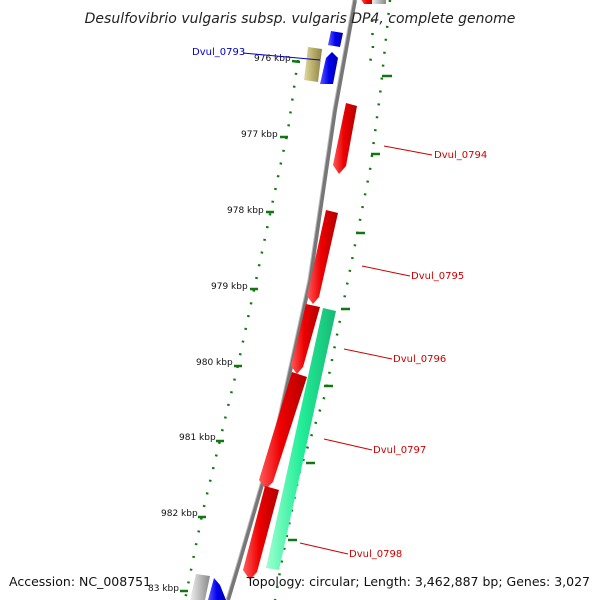 This screenshot has height=600, width=600. I want to click on tick-label: 979 kbp, so click(229, 287).